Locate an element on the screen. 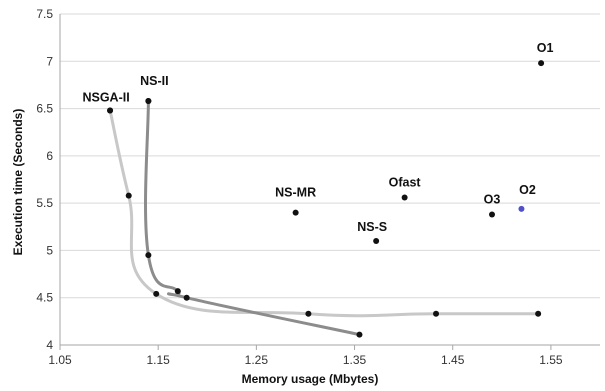  x-tick-label: 1.05 is located at coordinates (60, 360).